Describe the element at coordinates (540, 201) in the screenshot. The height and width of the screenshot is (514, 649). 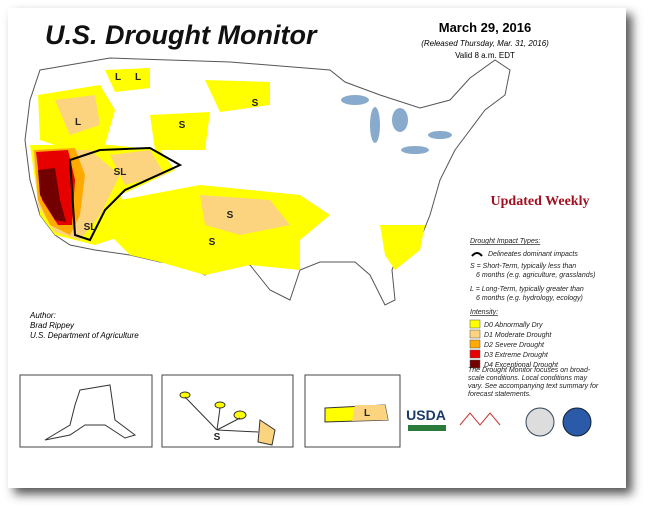
I see `updated-weekly: Updated Weekly` at that location.